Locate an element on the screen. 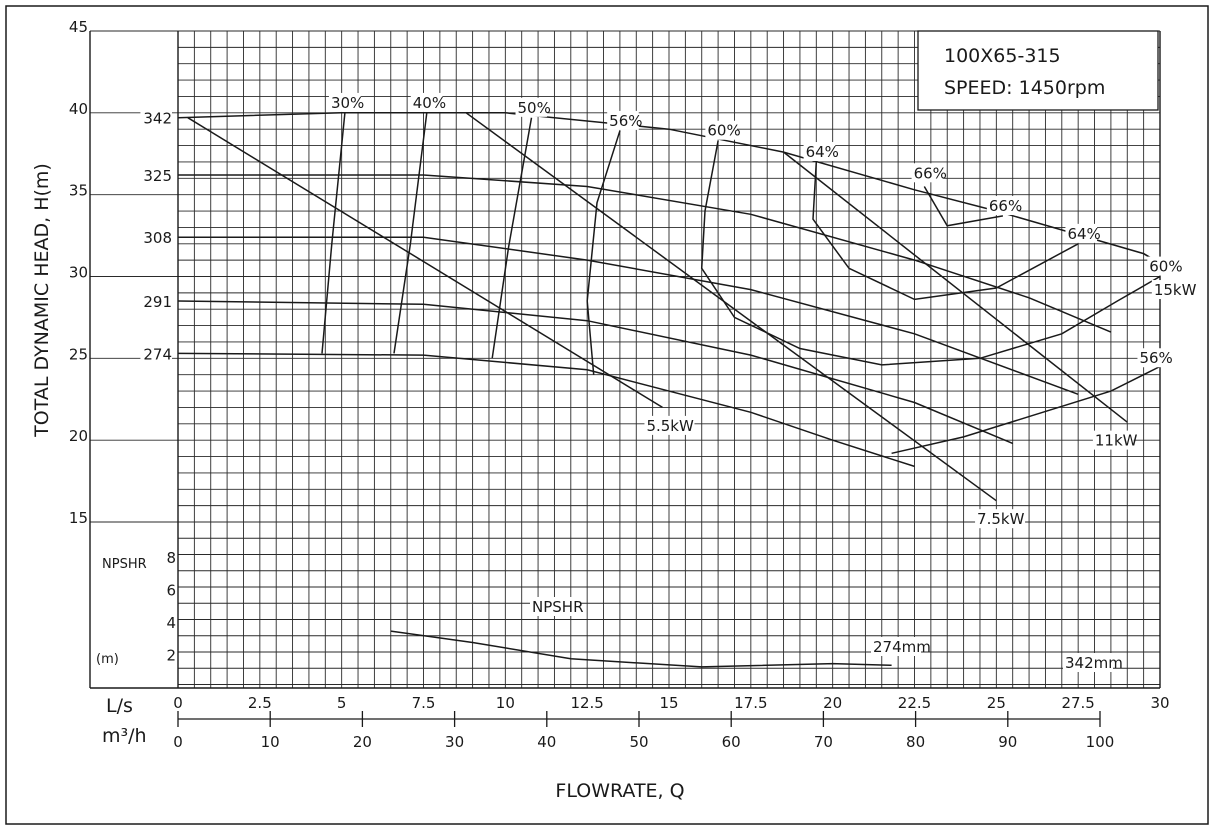 This screenshot has height=830, width=1214. npshr-tick-label: 2 is located at coordinates (171, 656).